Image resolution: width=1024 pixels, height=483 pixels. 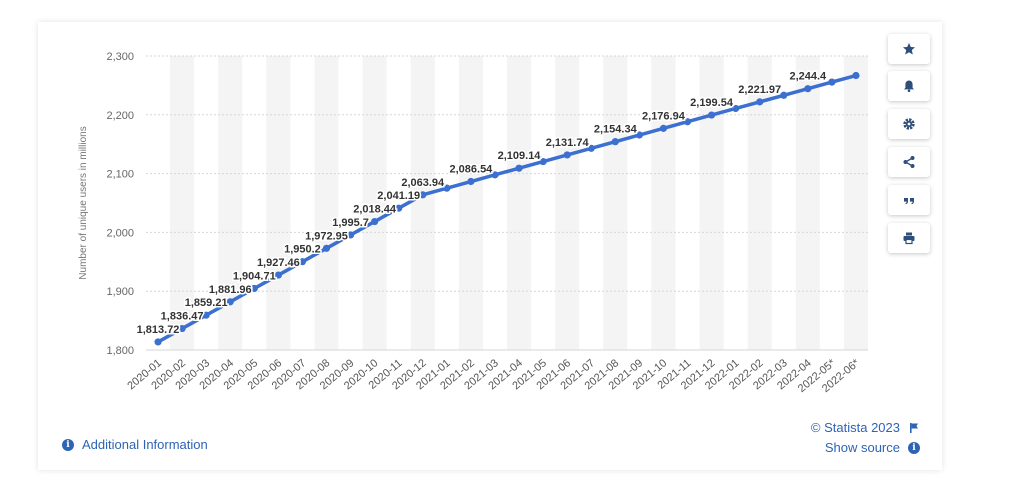 I want to click on print-button, so click(x=909, y=238).